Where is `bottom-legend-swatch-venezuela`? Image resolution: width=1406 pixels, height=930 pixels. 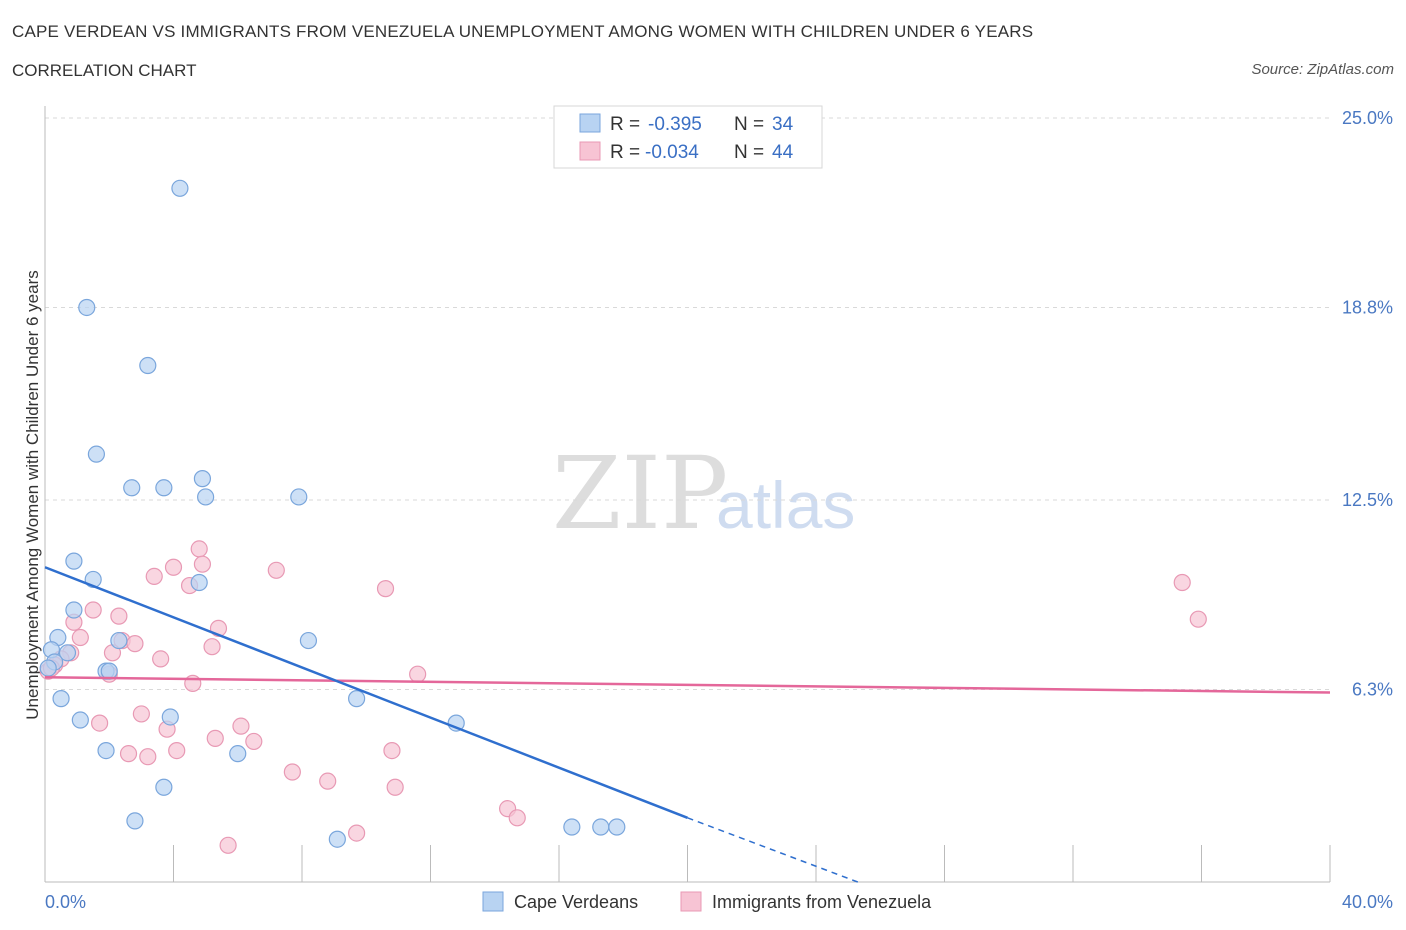 bottom-legend-swatch-venezuela is located at coordinates (691, 901).